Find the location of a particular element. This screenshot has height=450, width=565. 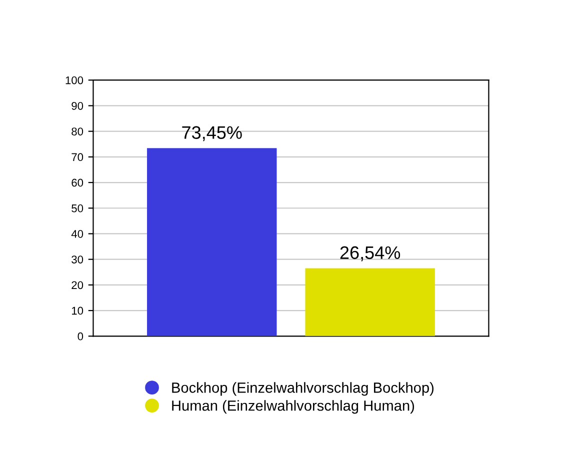

y-tick-label: 30 is located at coordinates (78, 260).